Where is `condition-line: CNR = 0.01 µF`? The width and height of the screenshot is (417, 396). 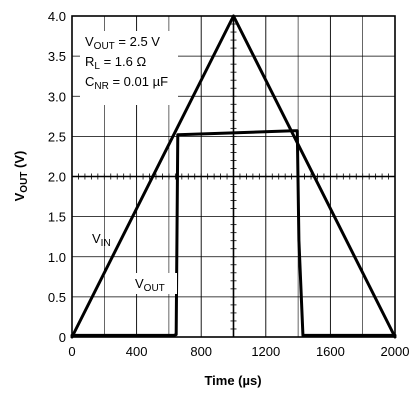 condition-line: CNR = 0.01 µF is located at coordinates (126, 83).